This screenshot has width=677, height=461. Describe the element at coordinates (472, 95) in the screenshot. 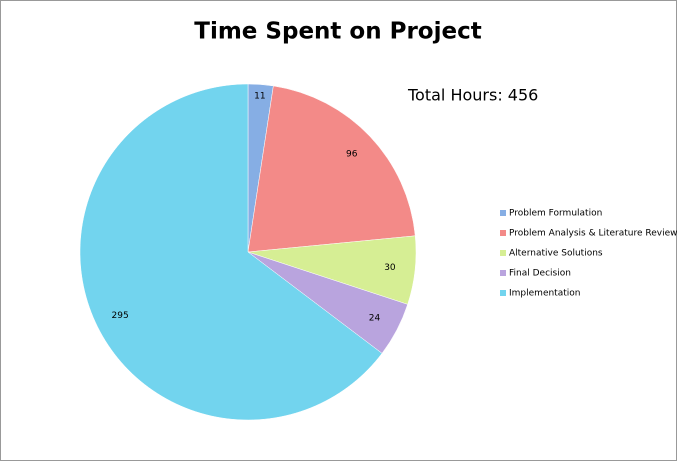

I see `annotation: Total Hours: 456` at that location.